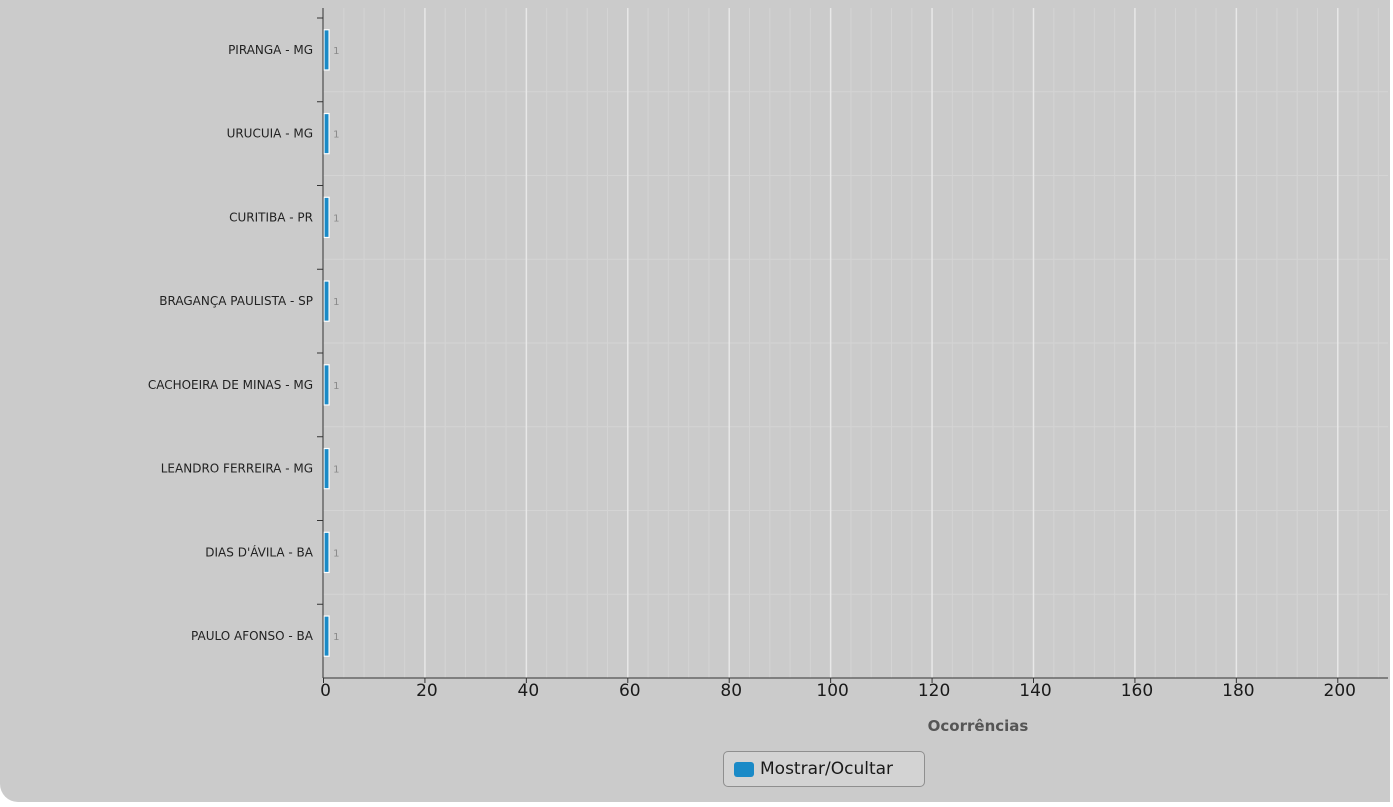  Describe the element at coordinates (270, 50) in the screenshot. I see `category-label: PIRANGA - MG` at that location.